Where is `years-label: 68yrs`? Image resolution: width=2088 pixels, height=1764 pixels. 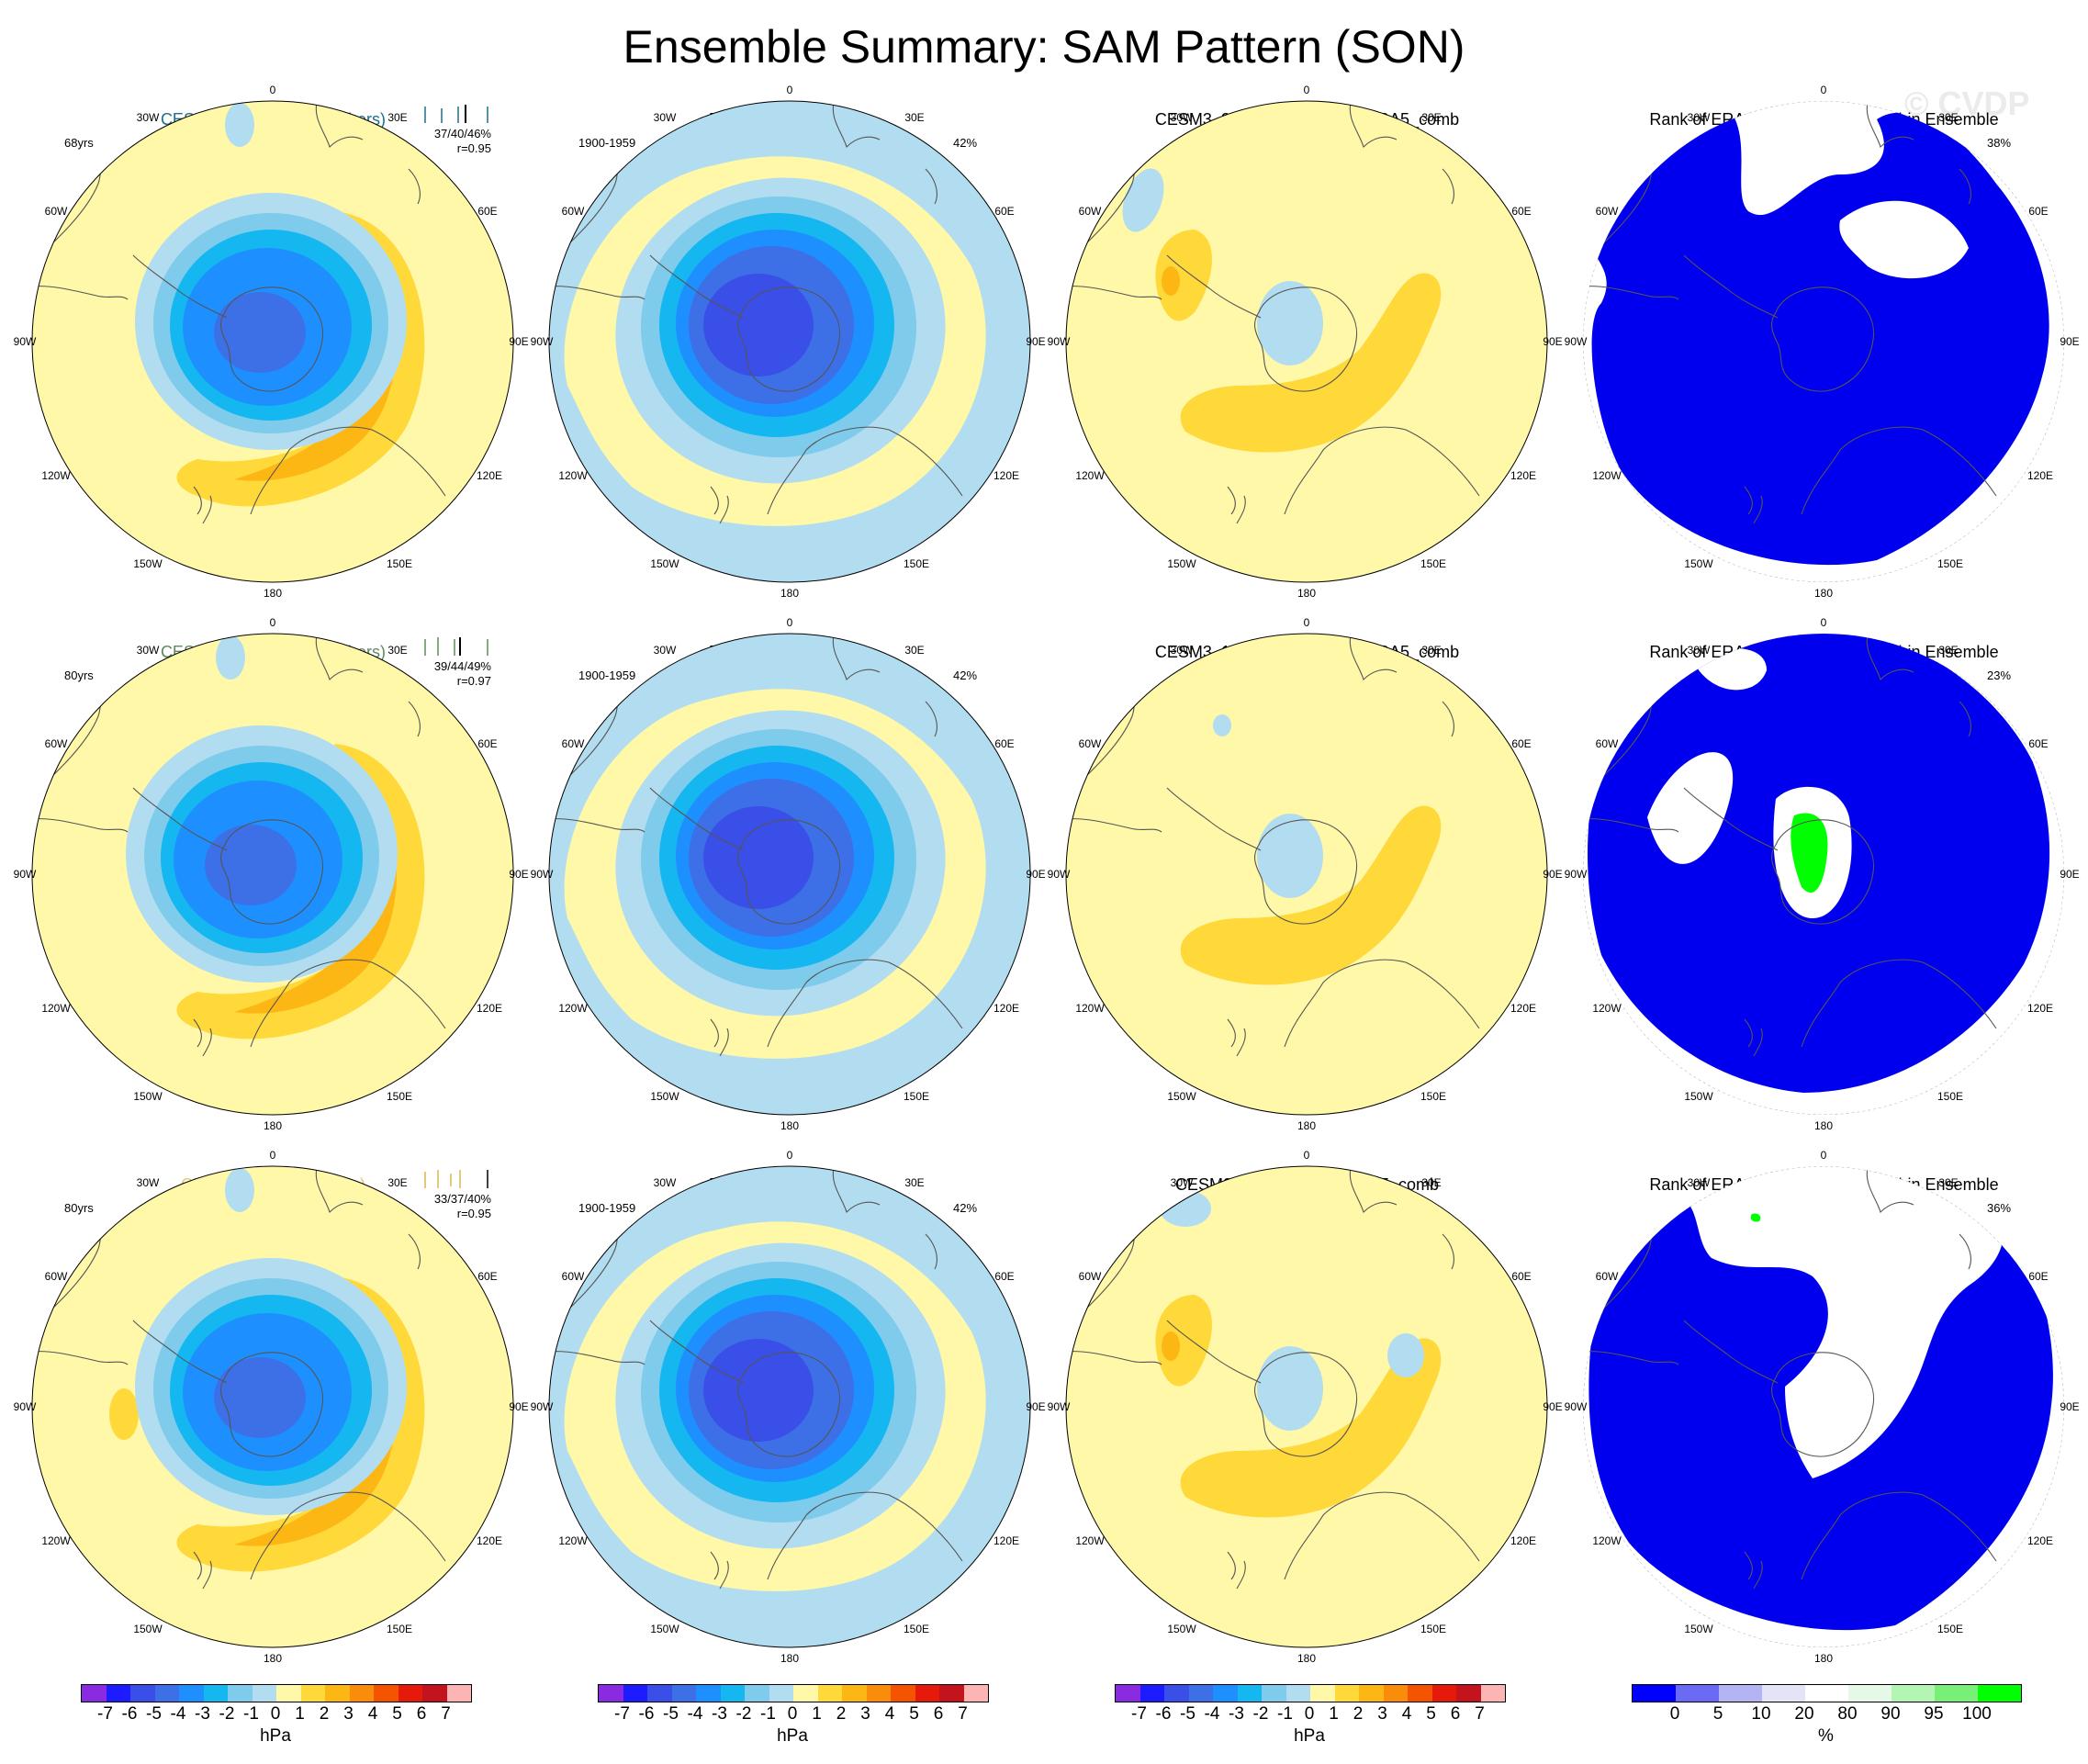 years-label: 68yrs is located at coordinates (79, 143).